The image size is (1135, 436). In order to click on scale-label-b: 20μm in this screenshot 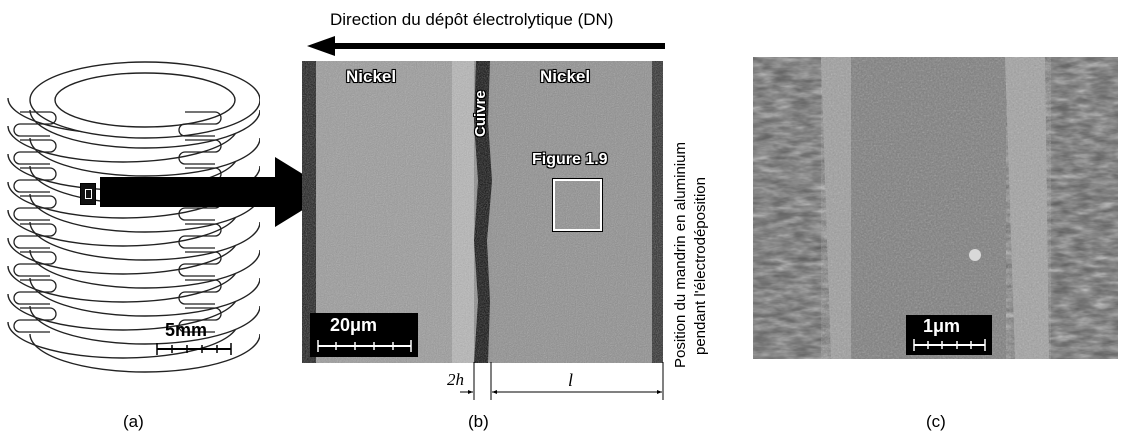, I will do `click(354, 325)`.